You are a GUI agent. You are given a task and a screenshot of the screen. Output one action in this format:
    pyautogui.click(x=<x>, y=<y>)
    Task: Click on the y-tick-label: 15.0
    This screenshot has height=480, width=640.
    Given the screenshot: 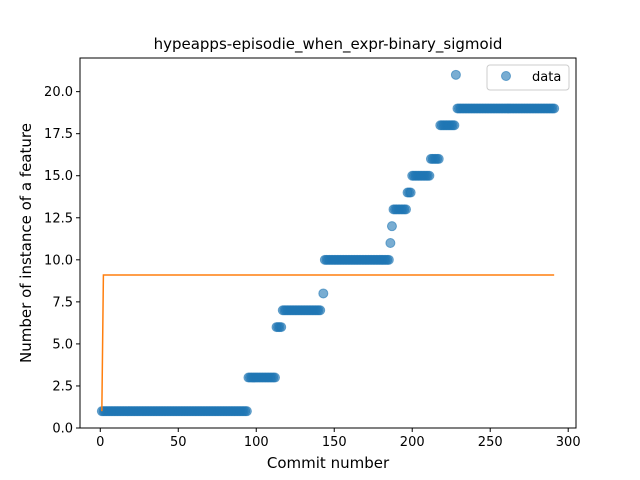 What is the action you would take?
    pyautogui.click(x=58, y=176)
    